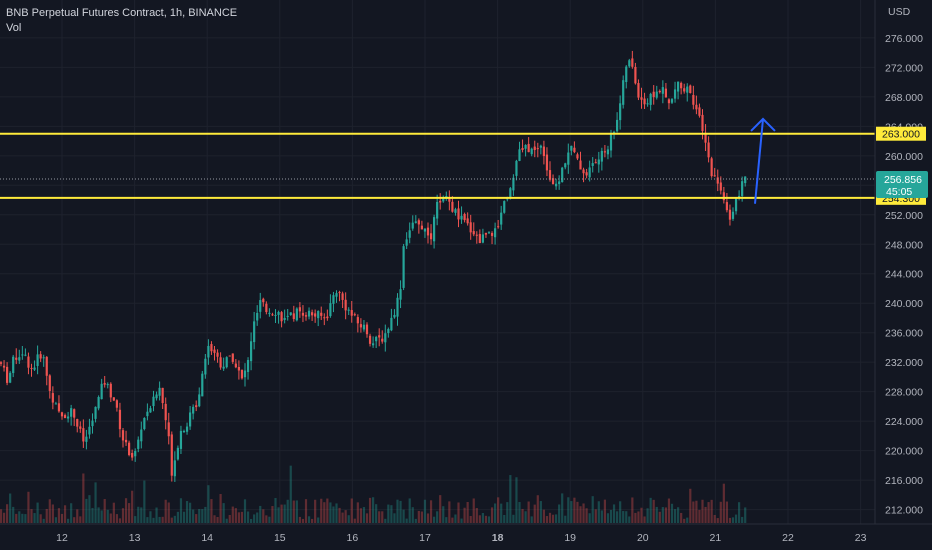 The image size is (932, 550). What do you see at coordinates (899, 12) in the screenshot?
I see `currency-label: USD` at bounding box center [899, 12].